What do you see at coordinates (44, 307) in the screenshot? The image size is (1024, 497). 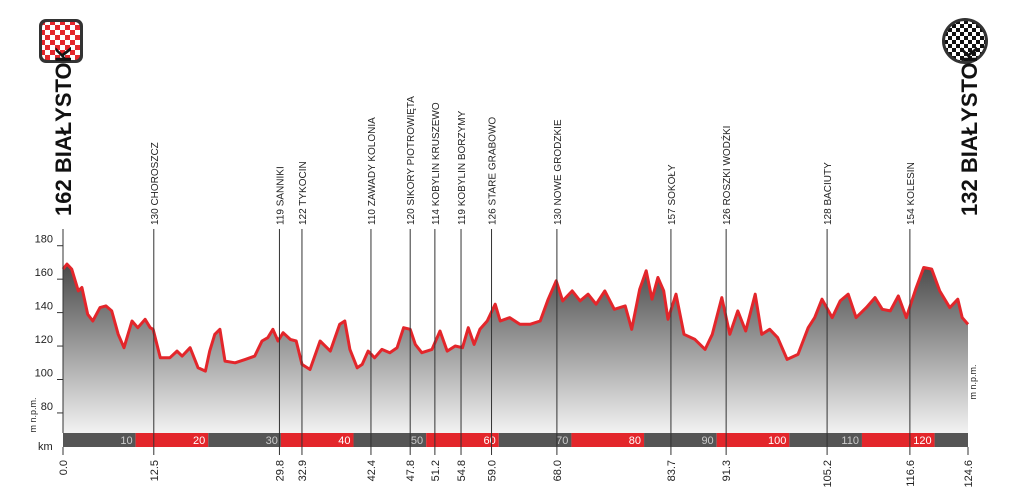 I see `y-tick-label: 140` at bounding box center [44, 307].